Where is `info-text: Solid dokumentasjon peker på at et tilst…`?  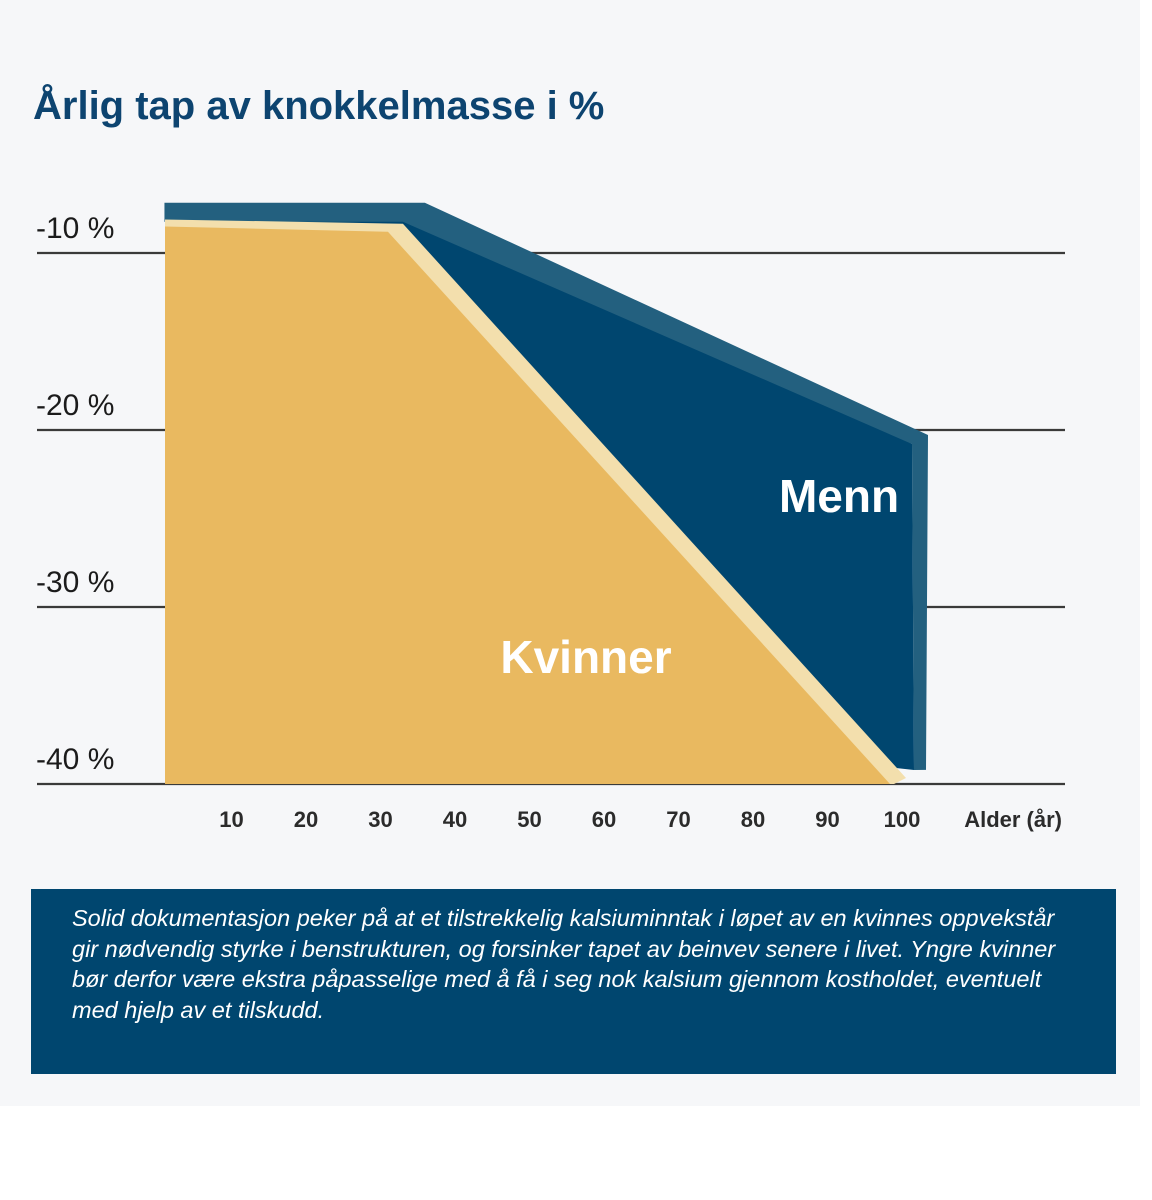
info-text: Solid dokumentasjon peker på at et tilst… is located at coordinates (564, 964).